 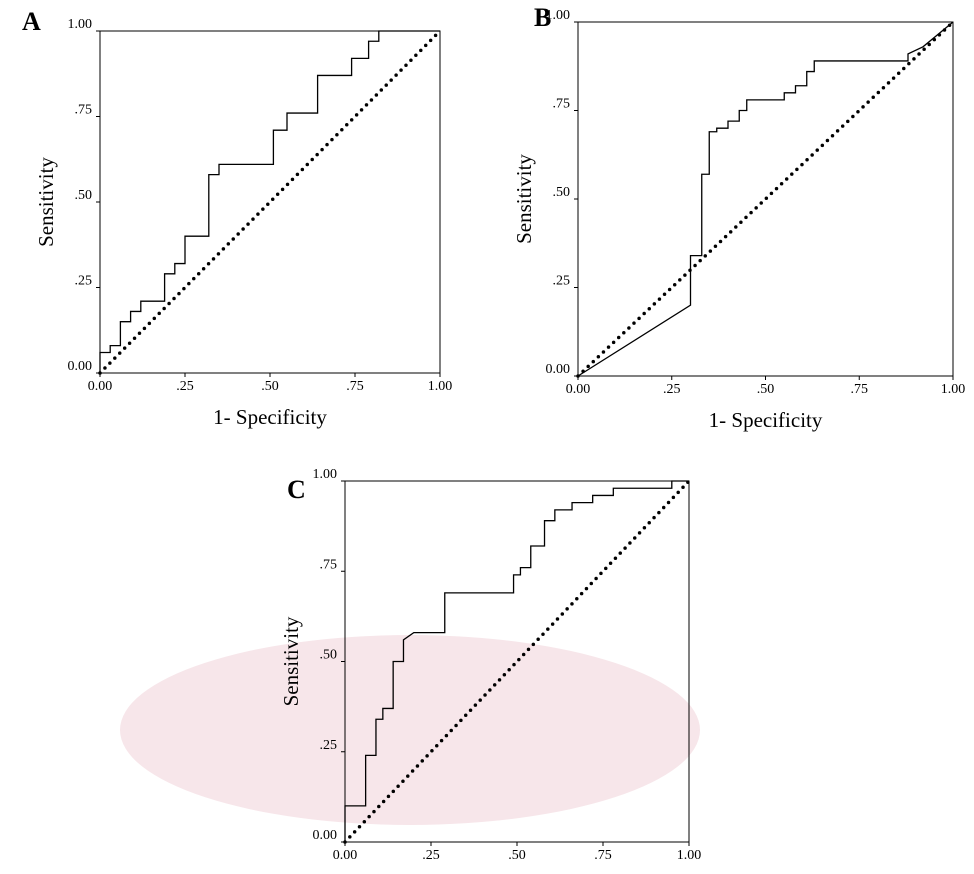 What do you see at coordinates (31, 21) in the screenshot?
I see `panel-label: A` at bounding box center [31, 21].